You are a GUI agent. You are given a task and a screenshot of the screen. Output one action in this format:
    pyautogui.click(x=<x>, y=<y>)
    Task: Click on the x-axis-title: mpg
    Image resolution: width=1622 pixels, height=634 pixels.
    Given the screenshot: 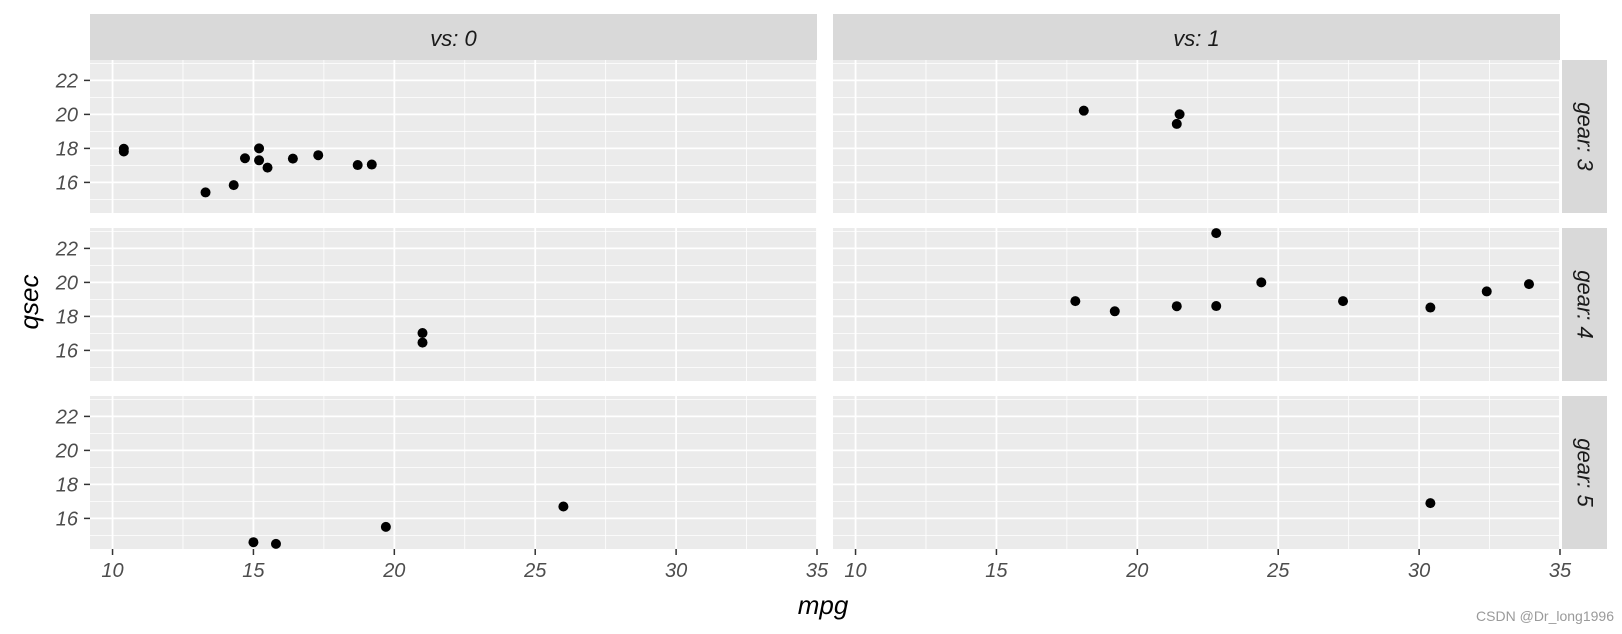 What is the action you would take?
    pyautogui.click(x=823, y=605)
    